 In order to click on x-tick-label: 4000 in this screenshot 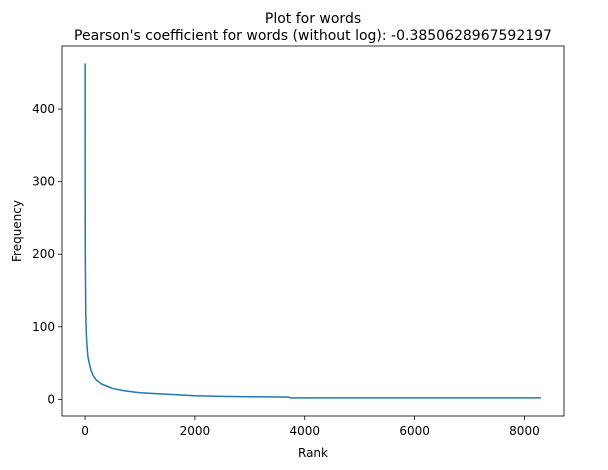, I will do `click(304, 431)`.